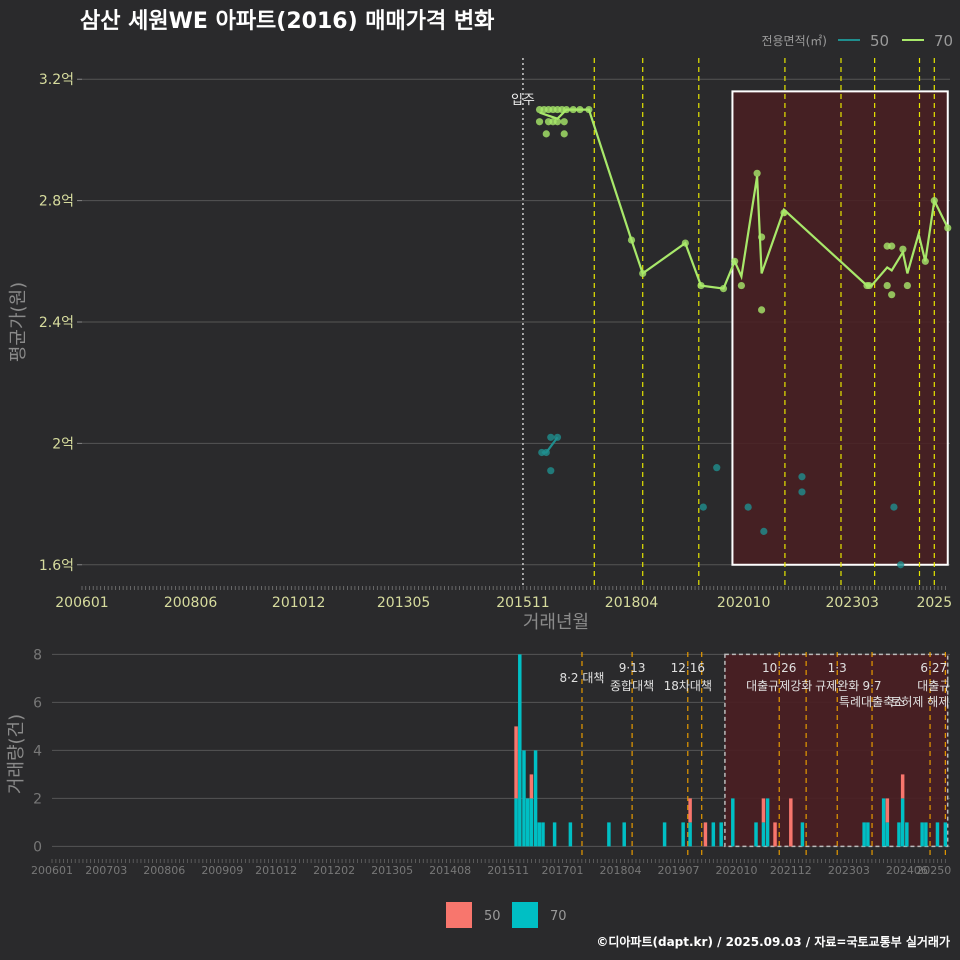  I want to click on policy-name-label: 특례대출축소, so click(872, 702).